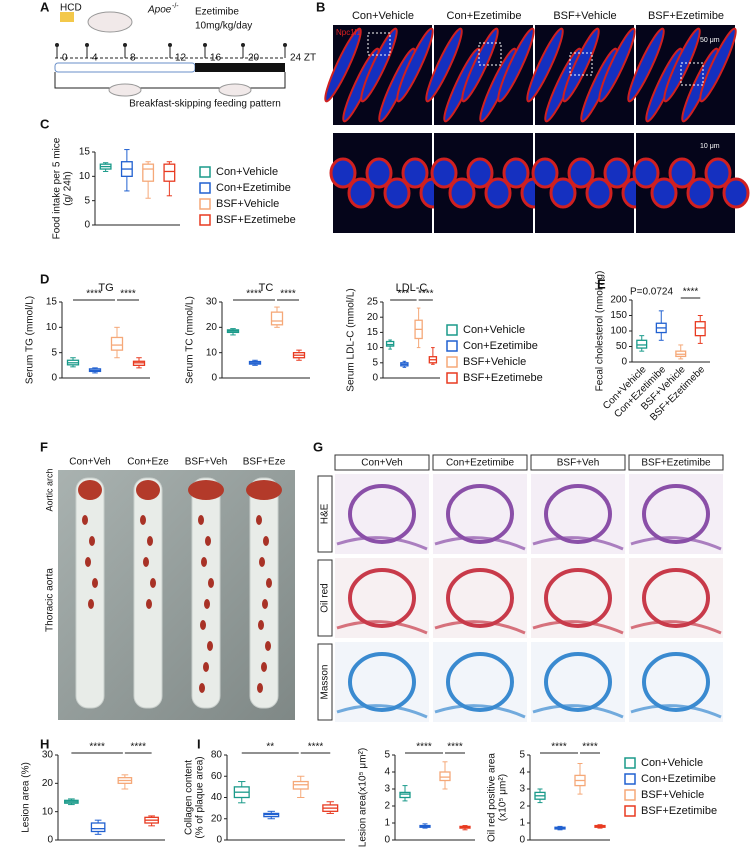  What do you see at coordinates (30, 340) in the screenshot?
I see `y-axis-label: Serum TG (mmol/L)` at bounding box center [30, 340].